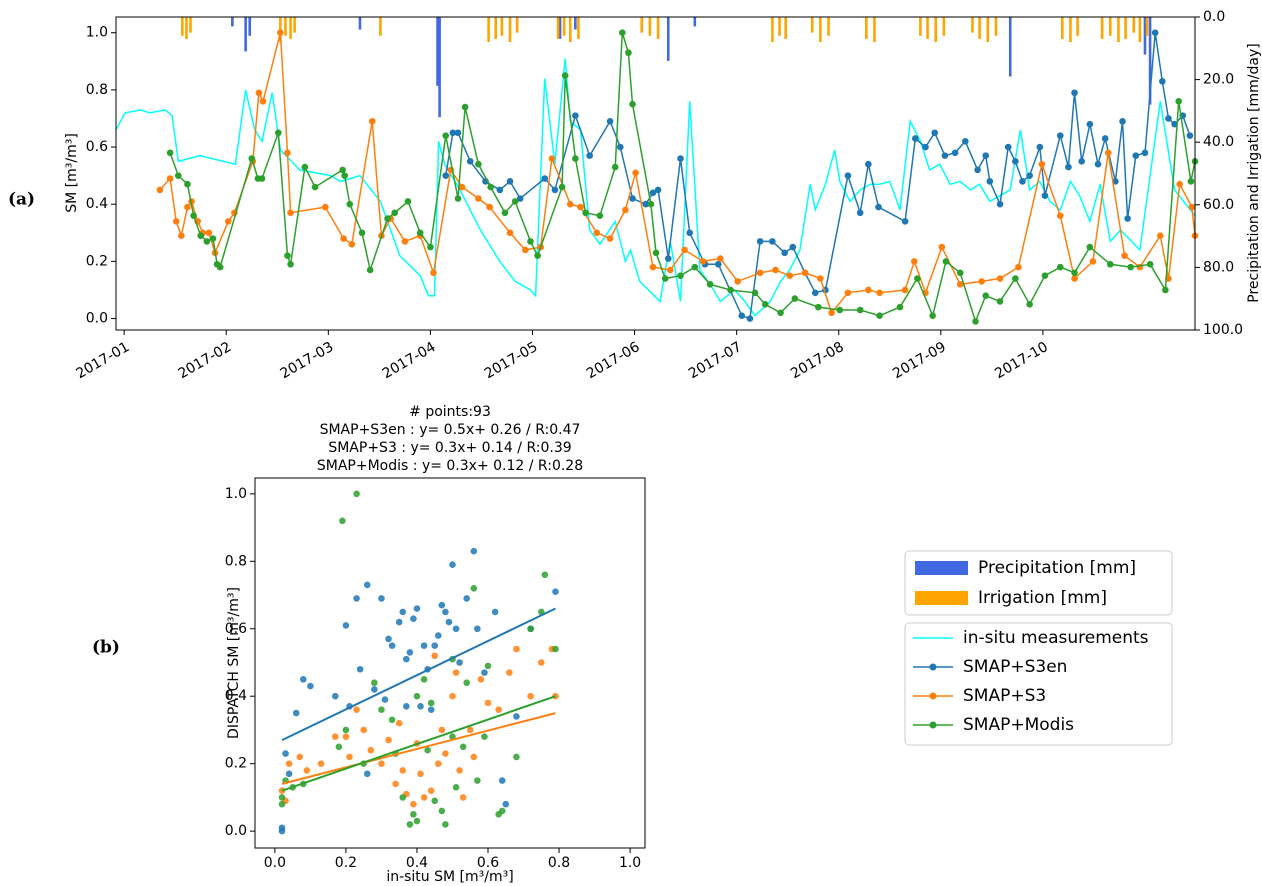 This screenshot has height=886, width=1262. Describe the element at coordinates (919, 360) in the screenshot. I see `x-tick-label: 2017-09` at that location.